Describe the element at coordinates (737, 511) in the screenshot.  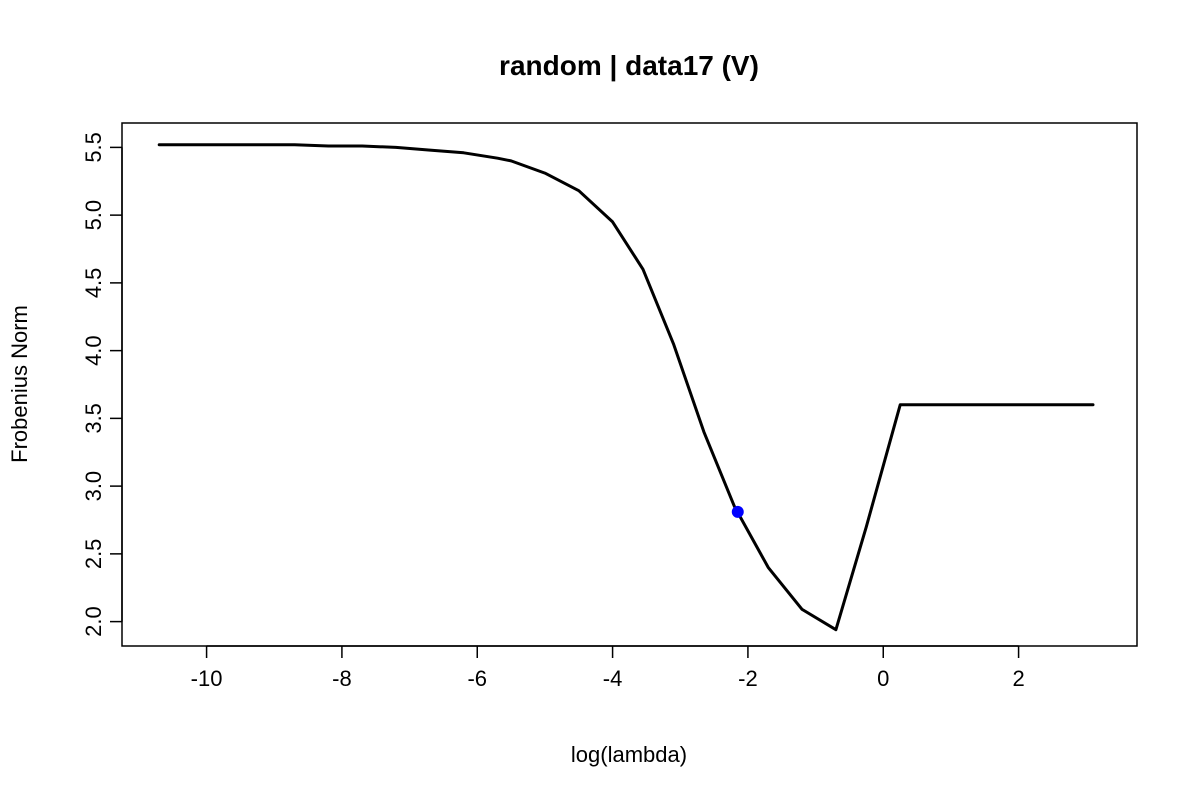
I see `highlight-point` at that location.